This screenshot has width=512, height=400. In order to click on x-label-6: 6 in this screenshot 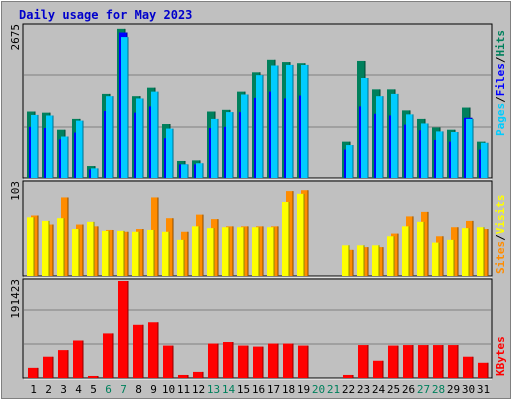, I will do `click(108, 389)`.